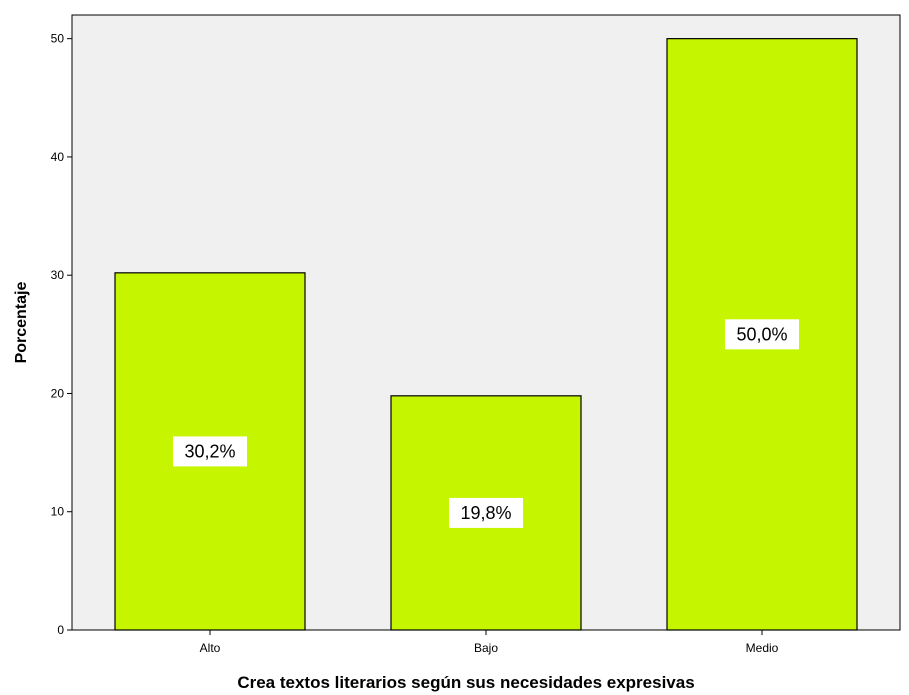 The width and height of the screenshot is (909, 695). What do you see at coordinates (58, 393) in the screenshot?
I see `y-tick-label: 20` at bounding box center [58, 393].